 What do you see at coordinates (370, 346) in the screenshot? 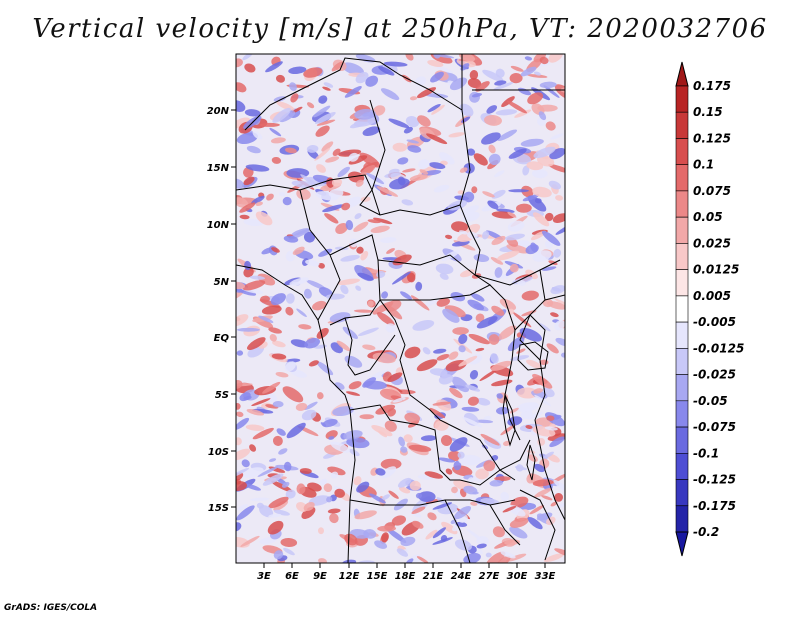
I see `border-congo` at bounding box center [370, 346].